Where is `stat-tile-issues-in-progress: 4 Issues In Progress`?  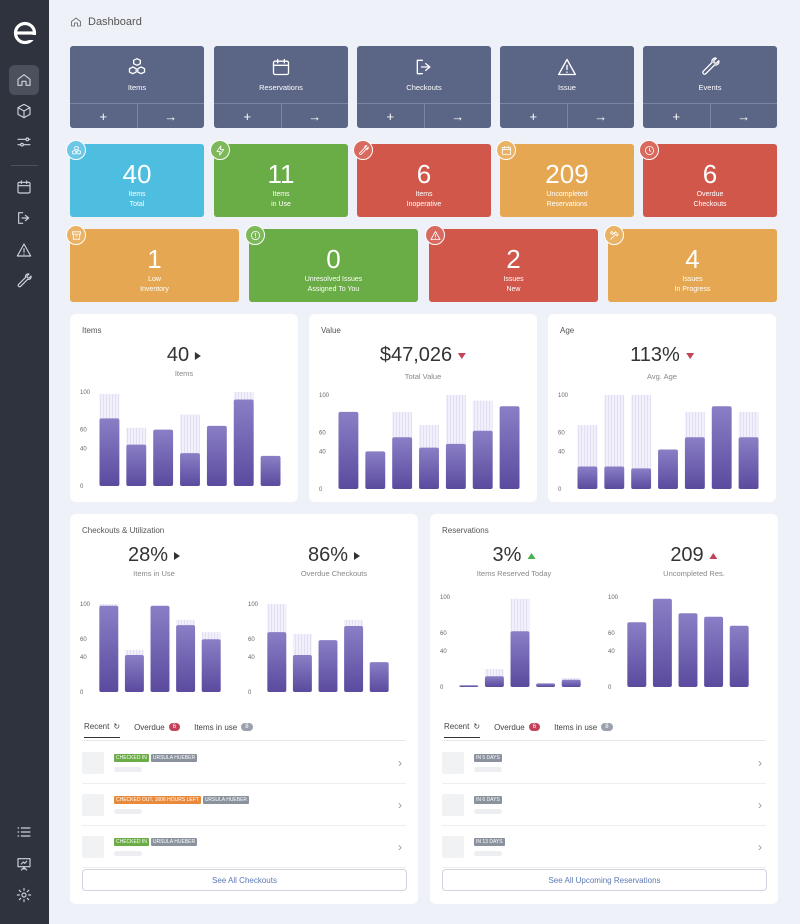 stat-tile-issues-in-progress: 4 Issues In Progress is located at coordinates (690, 263).